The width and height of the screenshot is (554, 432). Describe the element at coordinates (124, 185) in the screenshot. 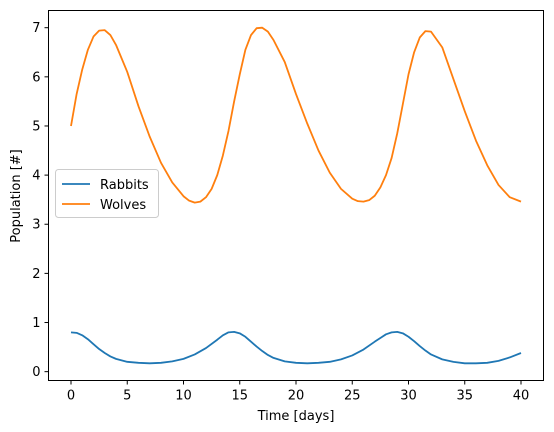

I see `legend-label-rabbits: Rabbits` at that location.